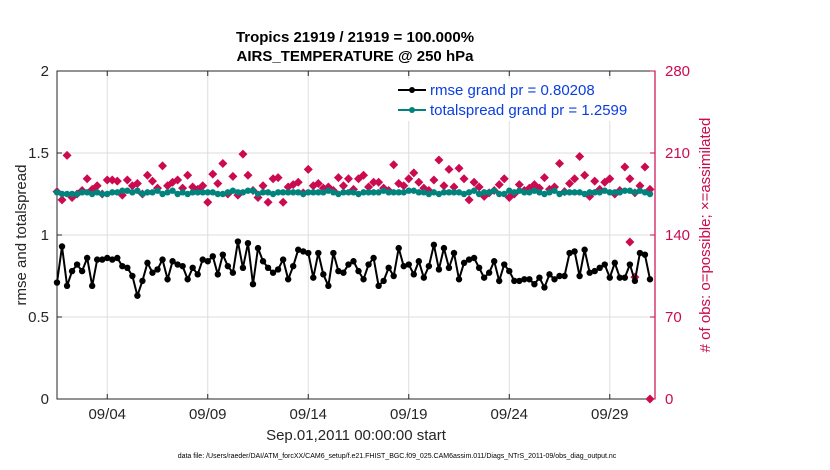 The width and height of the screenshot is (830, 470). Describe the element at coordinates (669, 399) in the screenshot. I see `y-right-tick-label: 0` at that location.